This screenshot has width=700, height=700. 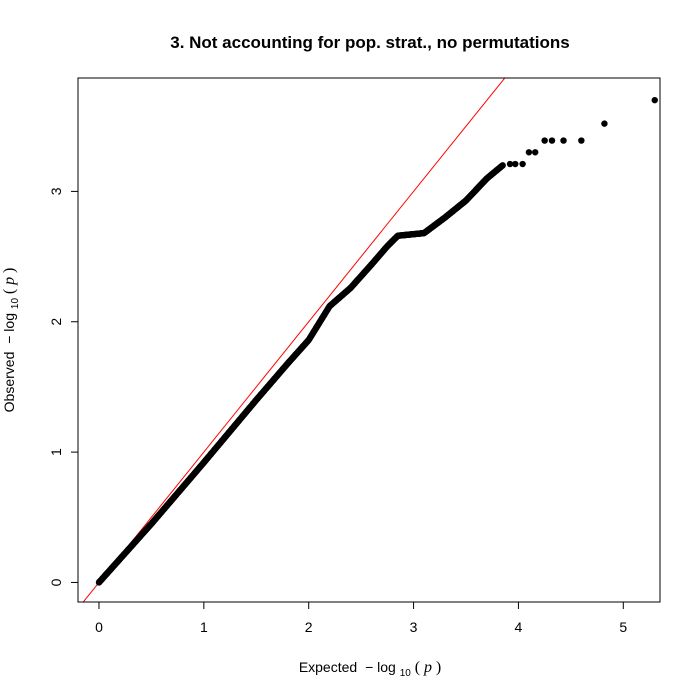 I want to click on y-axis-label: Observed − log 10 ( p ), so click(x=11, y=340).